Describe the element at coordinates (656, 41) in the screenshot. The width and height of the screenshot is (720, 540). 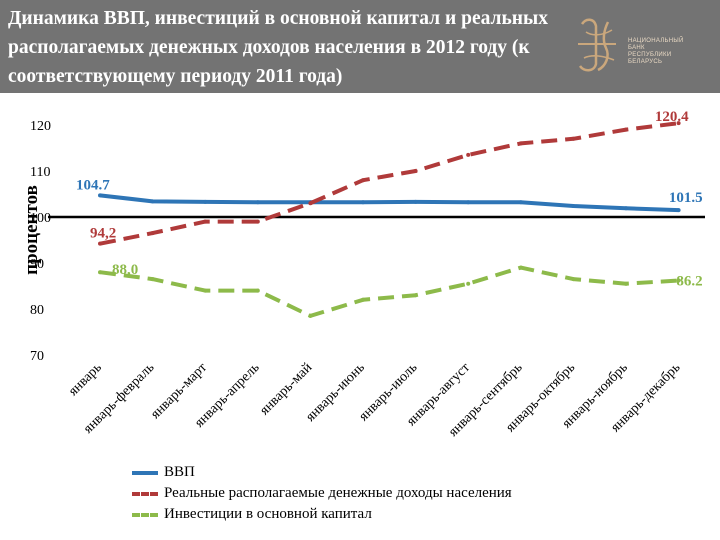
I see `logo-line: НАЦИОНАЛЬНЫЙ` at that location.